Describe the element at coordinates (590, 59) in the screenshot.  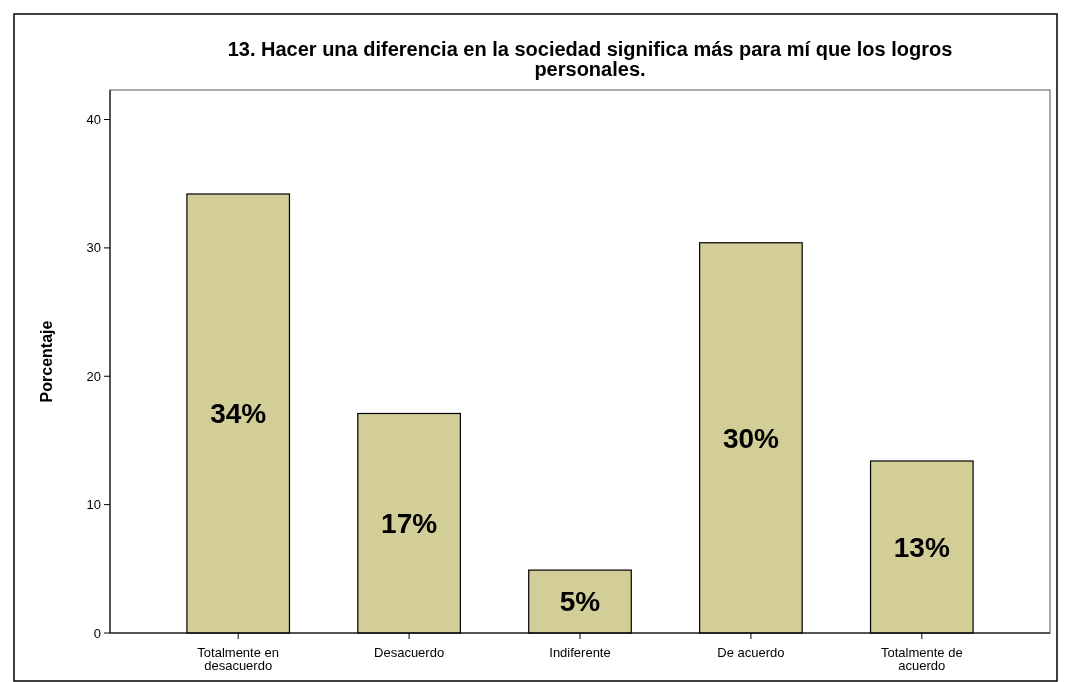
I see `chart-title: 13. Hacer una diferencia en la sociedad significa más para mí que los logros personales.` at that location.